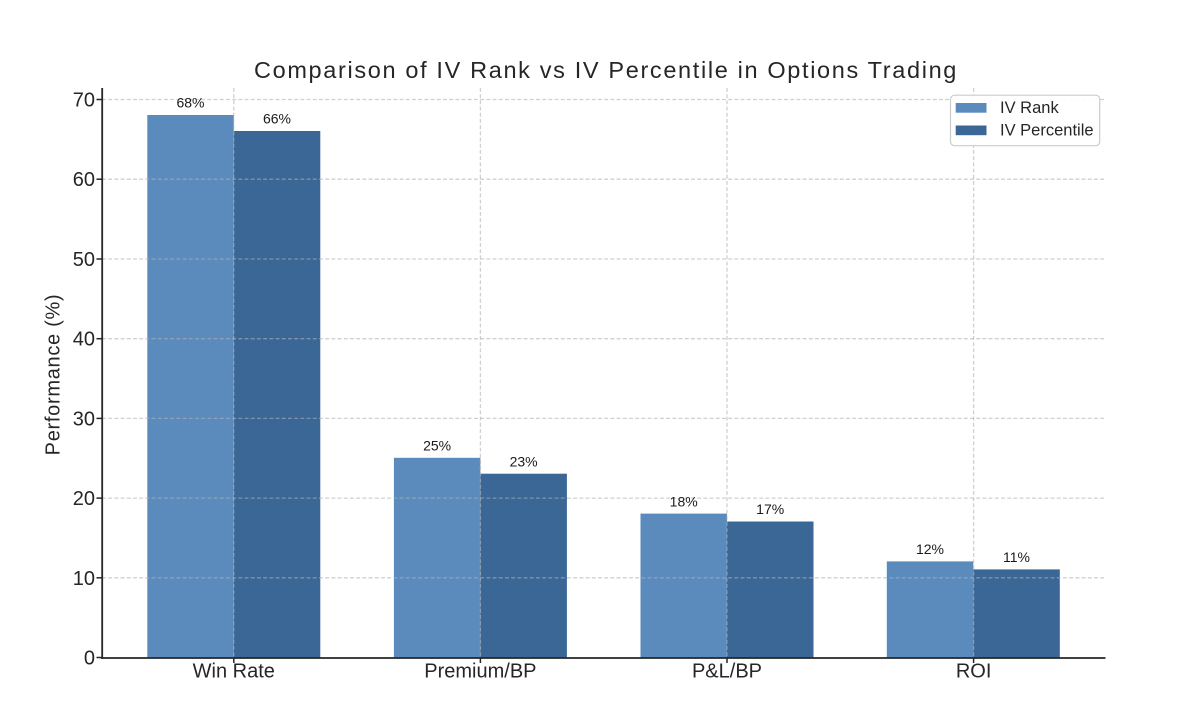 The image size is (1200, 702). Describe the element at coordinates (437, 446) in the screenshot. I see `svg-text: 25%` at that location.